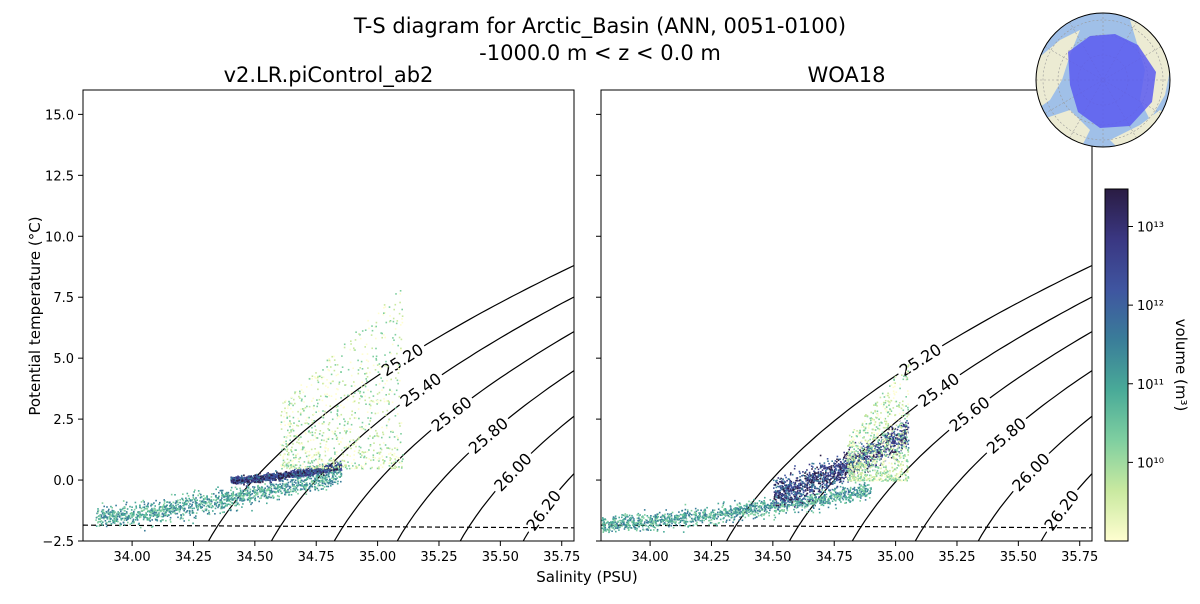 Image resolution: width=1200 pixels, height=604 pixels. Describe the element at coordinates (63, 481) in the screenshot. I see `y-tick-label: 0.0` at that location.